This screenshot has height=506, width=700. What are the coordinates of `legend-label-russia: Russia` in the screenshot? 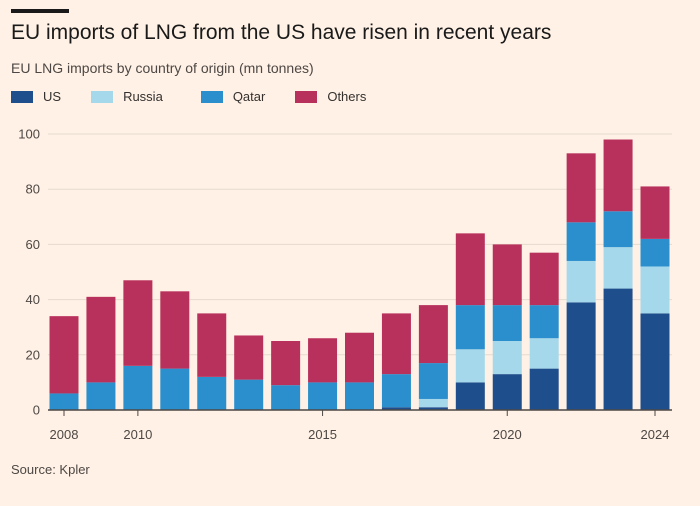 It's located at (143, 96).